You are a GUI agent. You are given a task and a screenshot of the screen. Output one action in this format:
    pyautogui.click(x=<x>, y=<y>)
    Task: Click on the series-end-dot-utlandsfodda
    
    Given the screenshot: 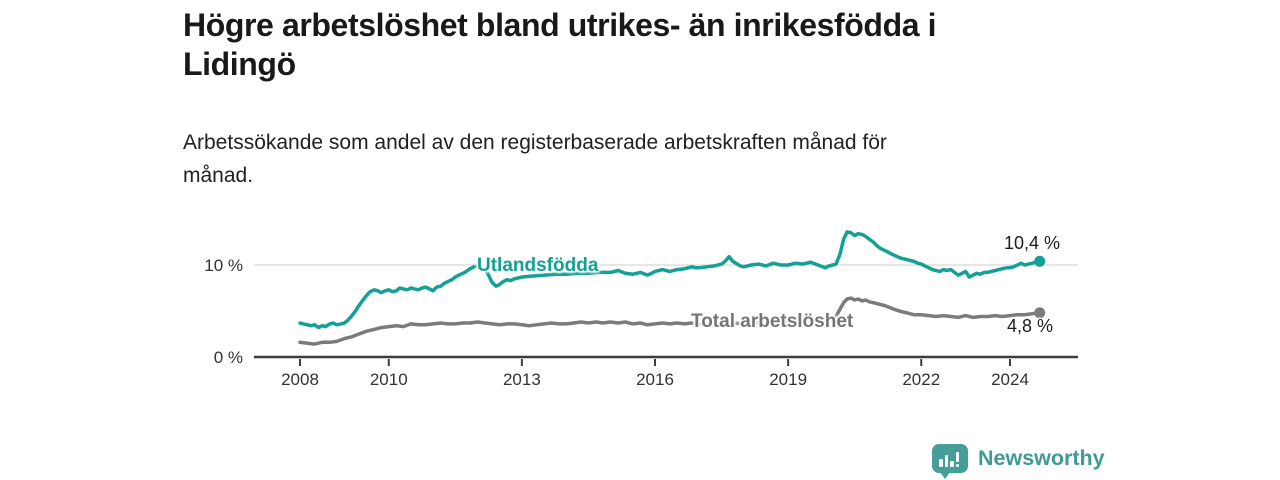 What is the action you would take?
    pyautogui.click(x=1040, y=261)
    